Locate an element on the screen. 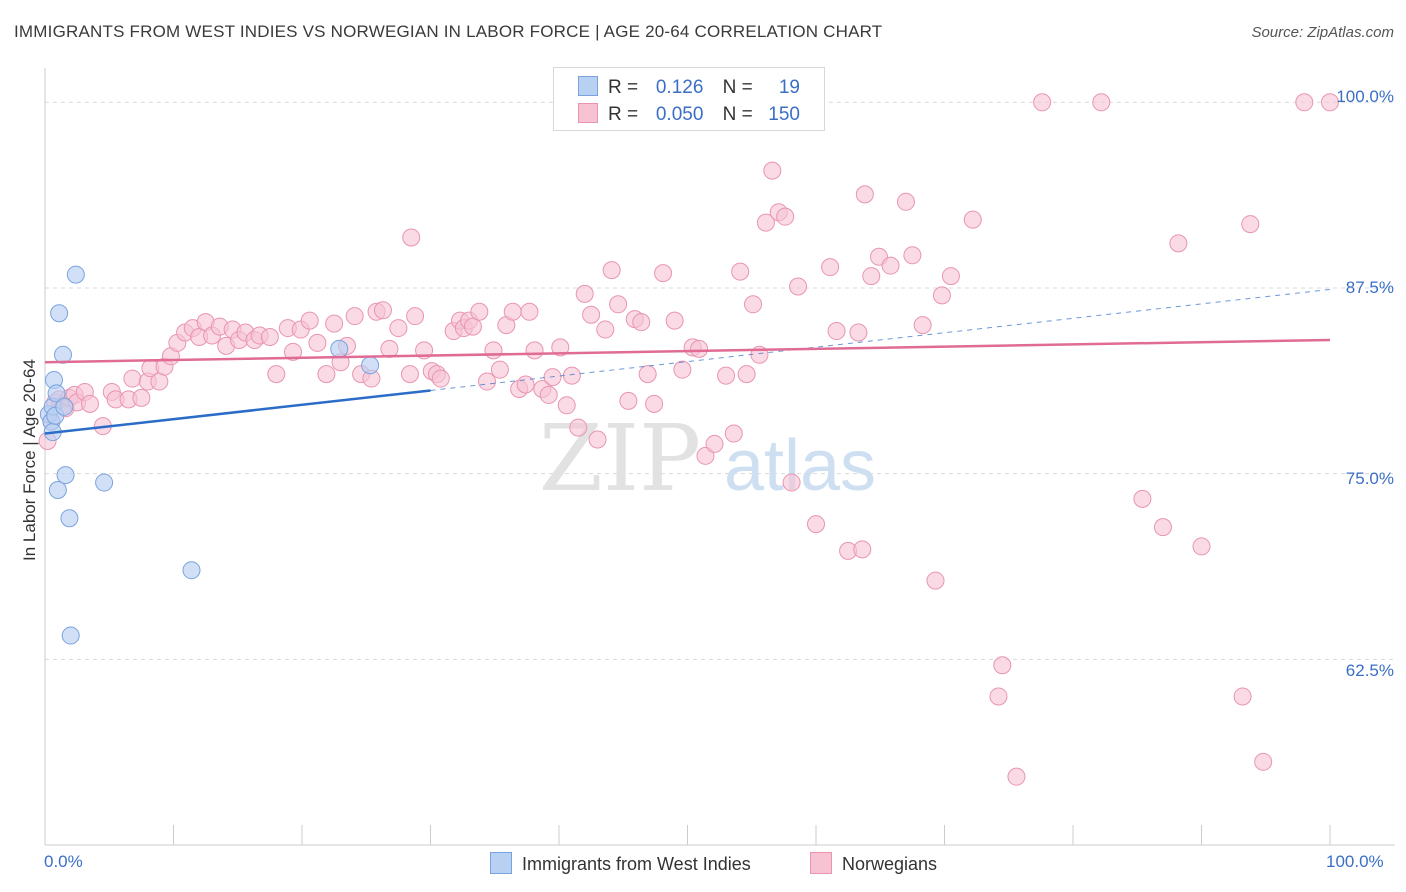 The height and width of the screenshot is (892, 1406). x-tick-max: 100.0% is located at coordinates (1355, 861).